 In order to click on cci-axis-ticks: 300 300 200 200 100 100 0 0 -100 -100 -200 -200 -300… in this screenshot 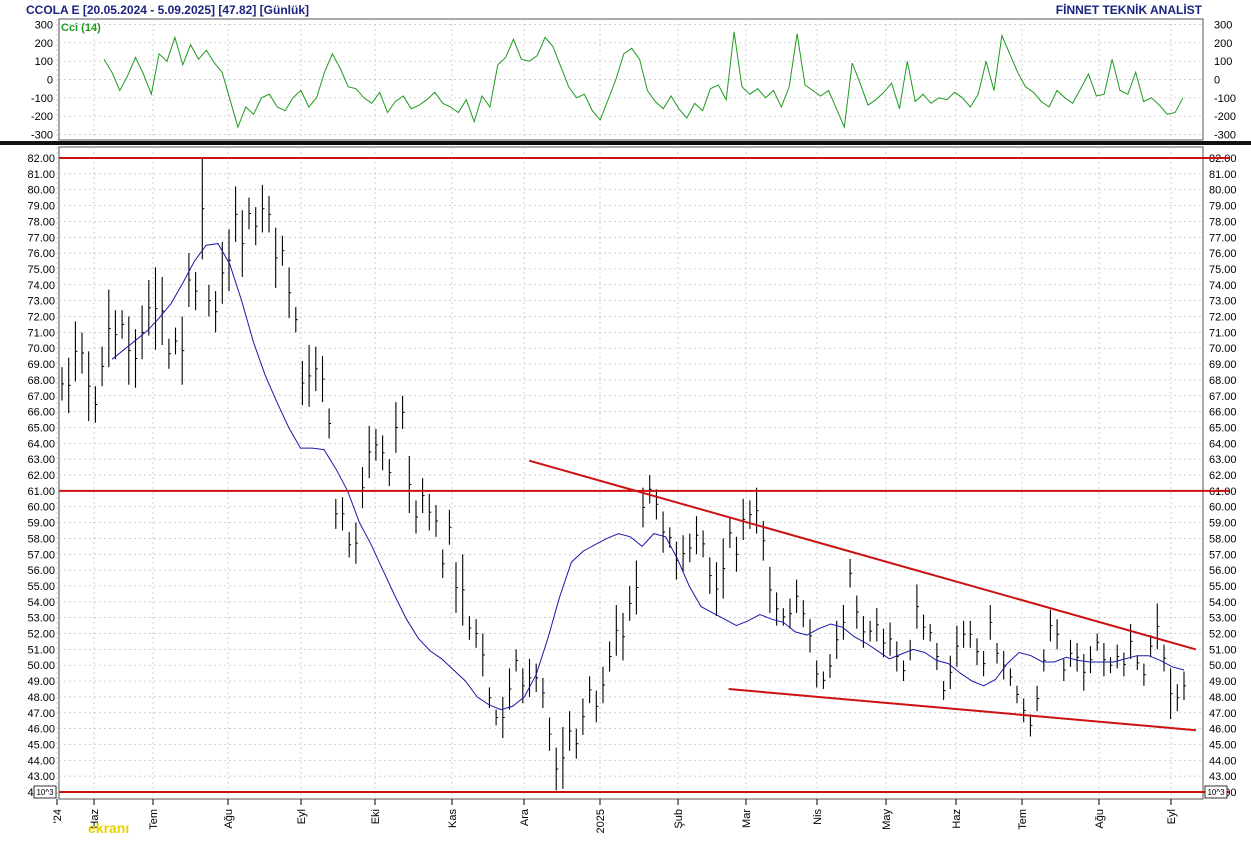, I will do `click(633, 81)`.